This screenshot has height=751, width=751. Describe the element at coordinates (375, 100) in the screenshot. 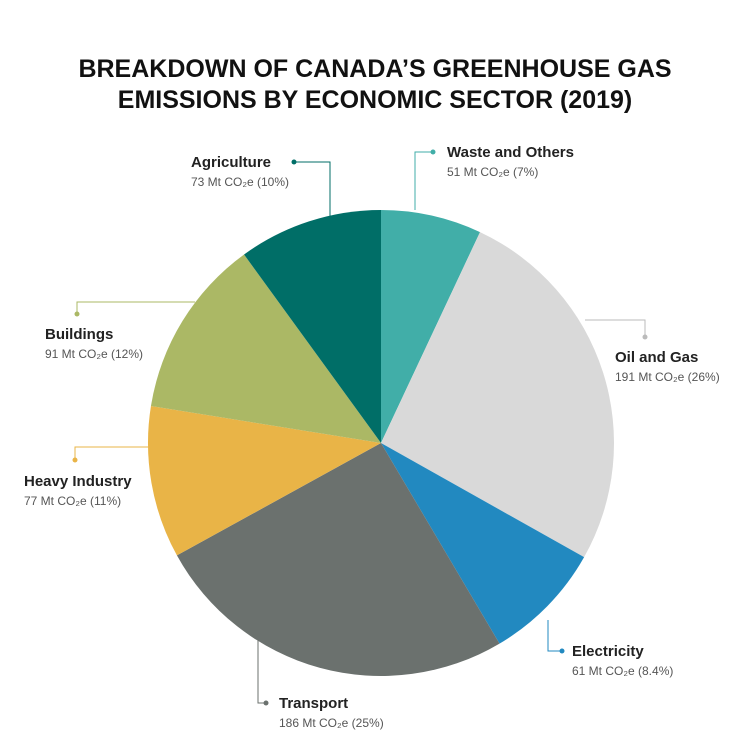

I see `chart-title: EMISSIONS BY ECONOMIC SECTOR (2019)` at that location.